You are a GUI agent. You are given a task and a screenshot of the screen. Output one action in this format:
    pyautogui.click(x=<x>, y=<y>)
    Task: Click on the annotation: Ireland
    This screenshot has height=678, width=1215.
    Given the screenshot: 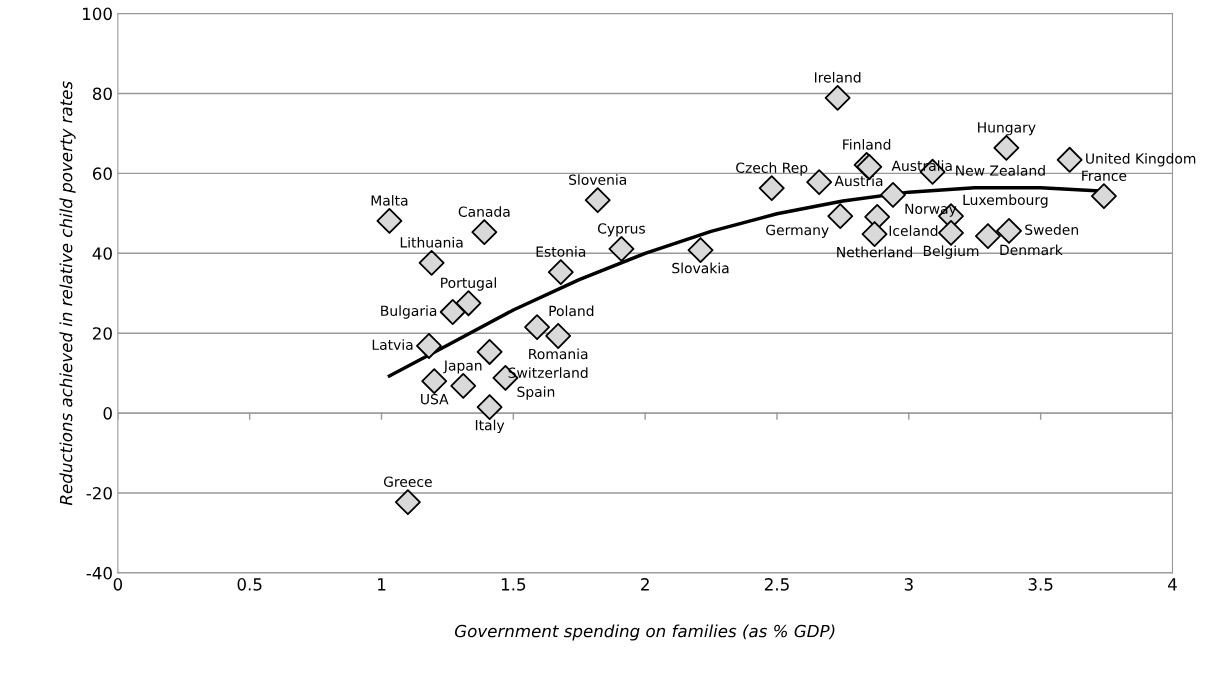 What is the action you would take?
    pyautogui.click(x=837, y=77)
    